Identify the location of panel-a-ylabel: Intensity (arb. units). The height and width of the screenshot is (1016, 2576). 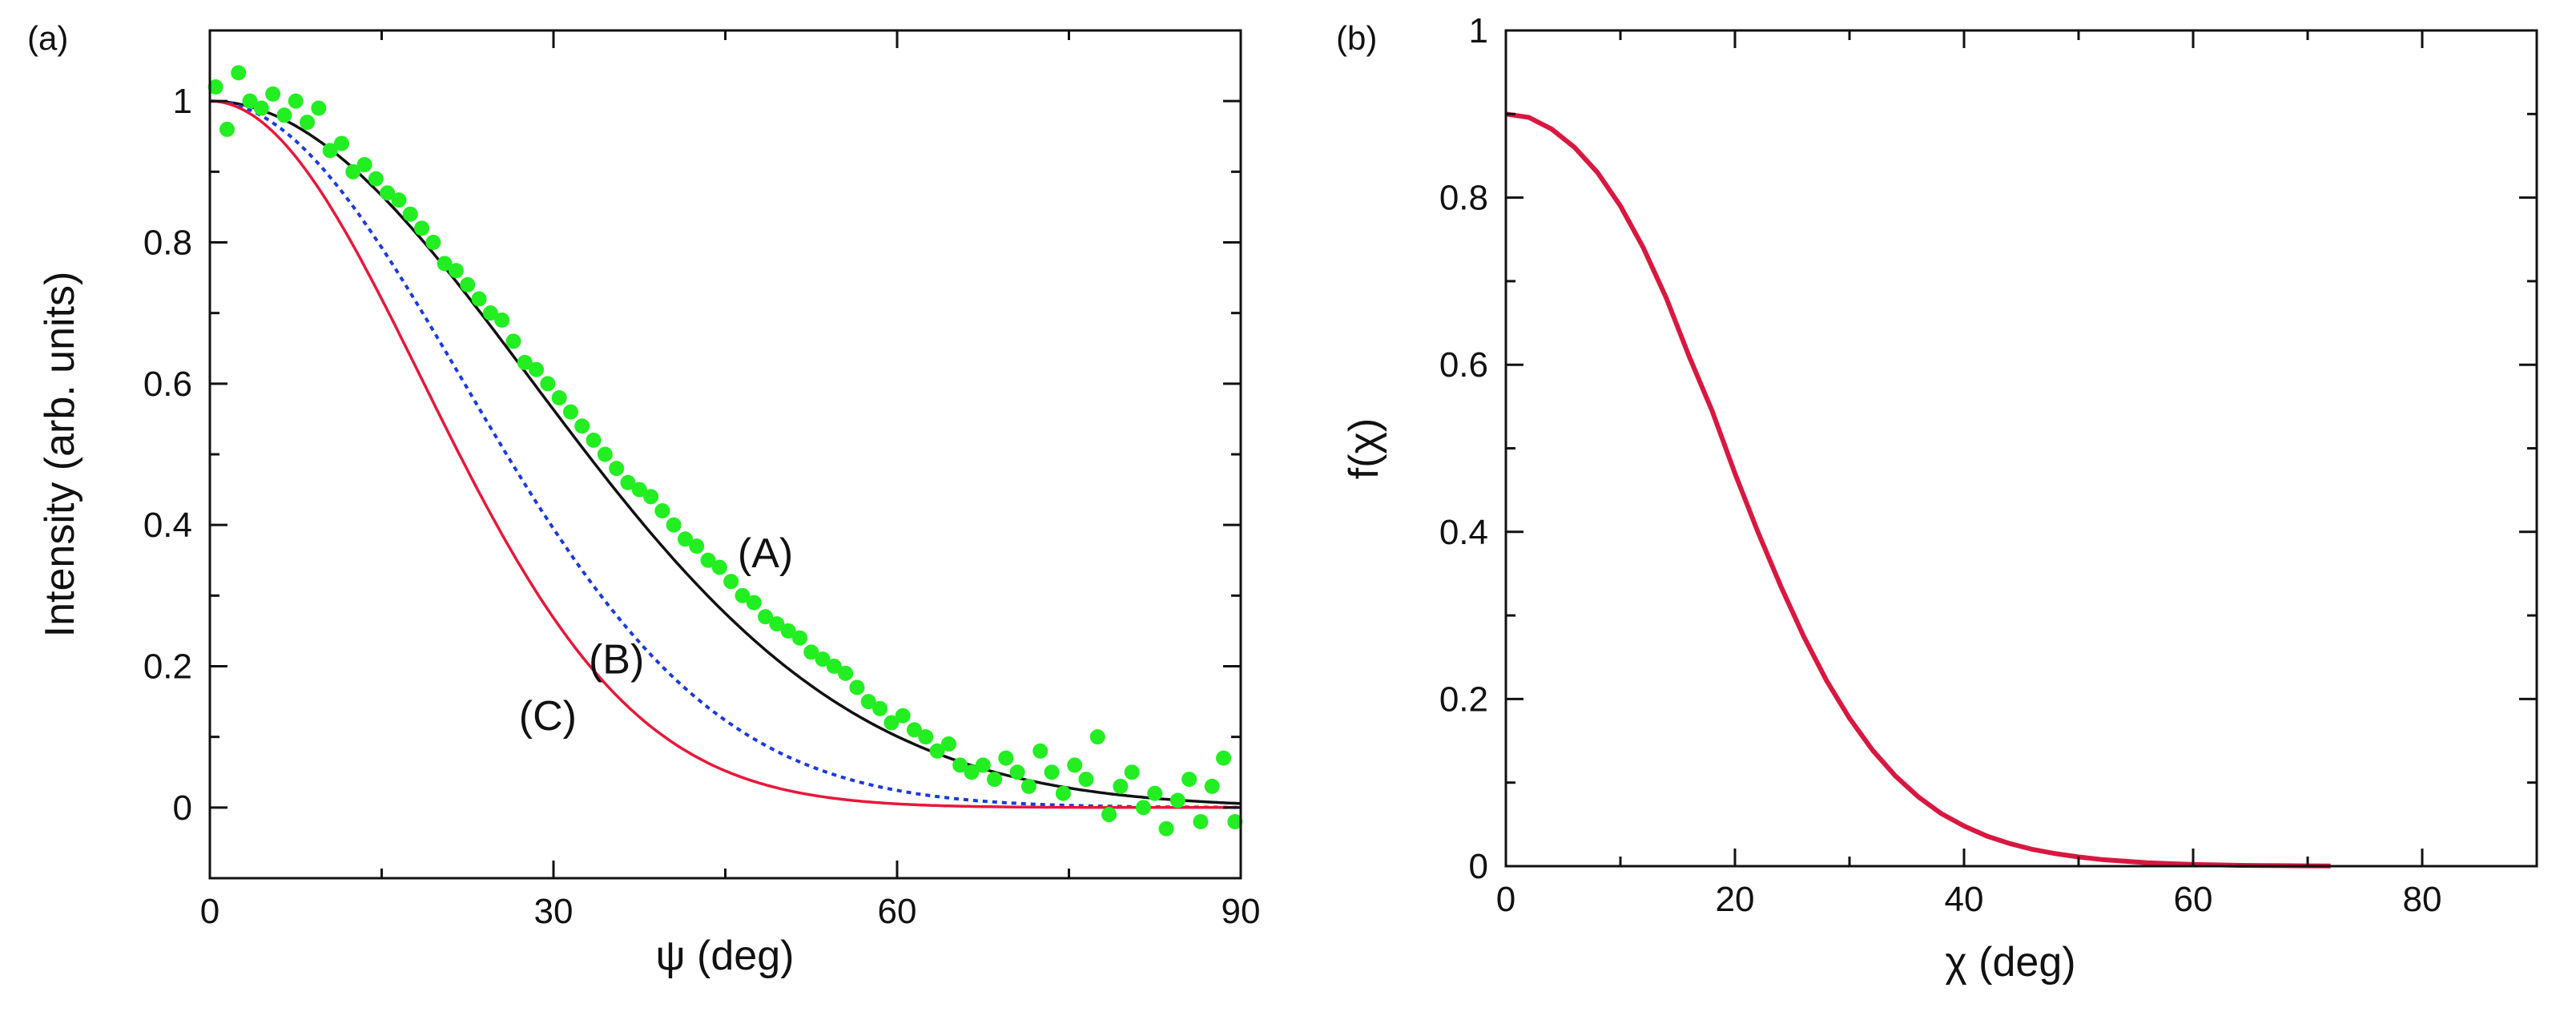
(60, 455).